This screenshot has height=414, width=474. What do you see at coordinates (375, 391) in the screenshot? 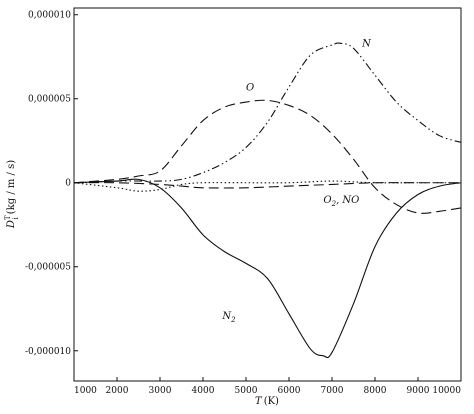
I see `x-tick-label: 8000` at bounding box center [375, 391].